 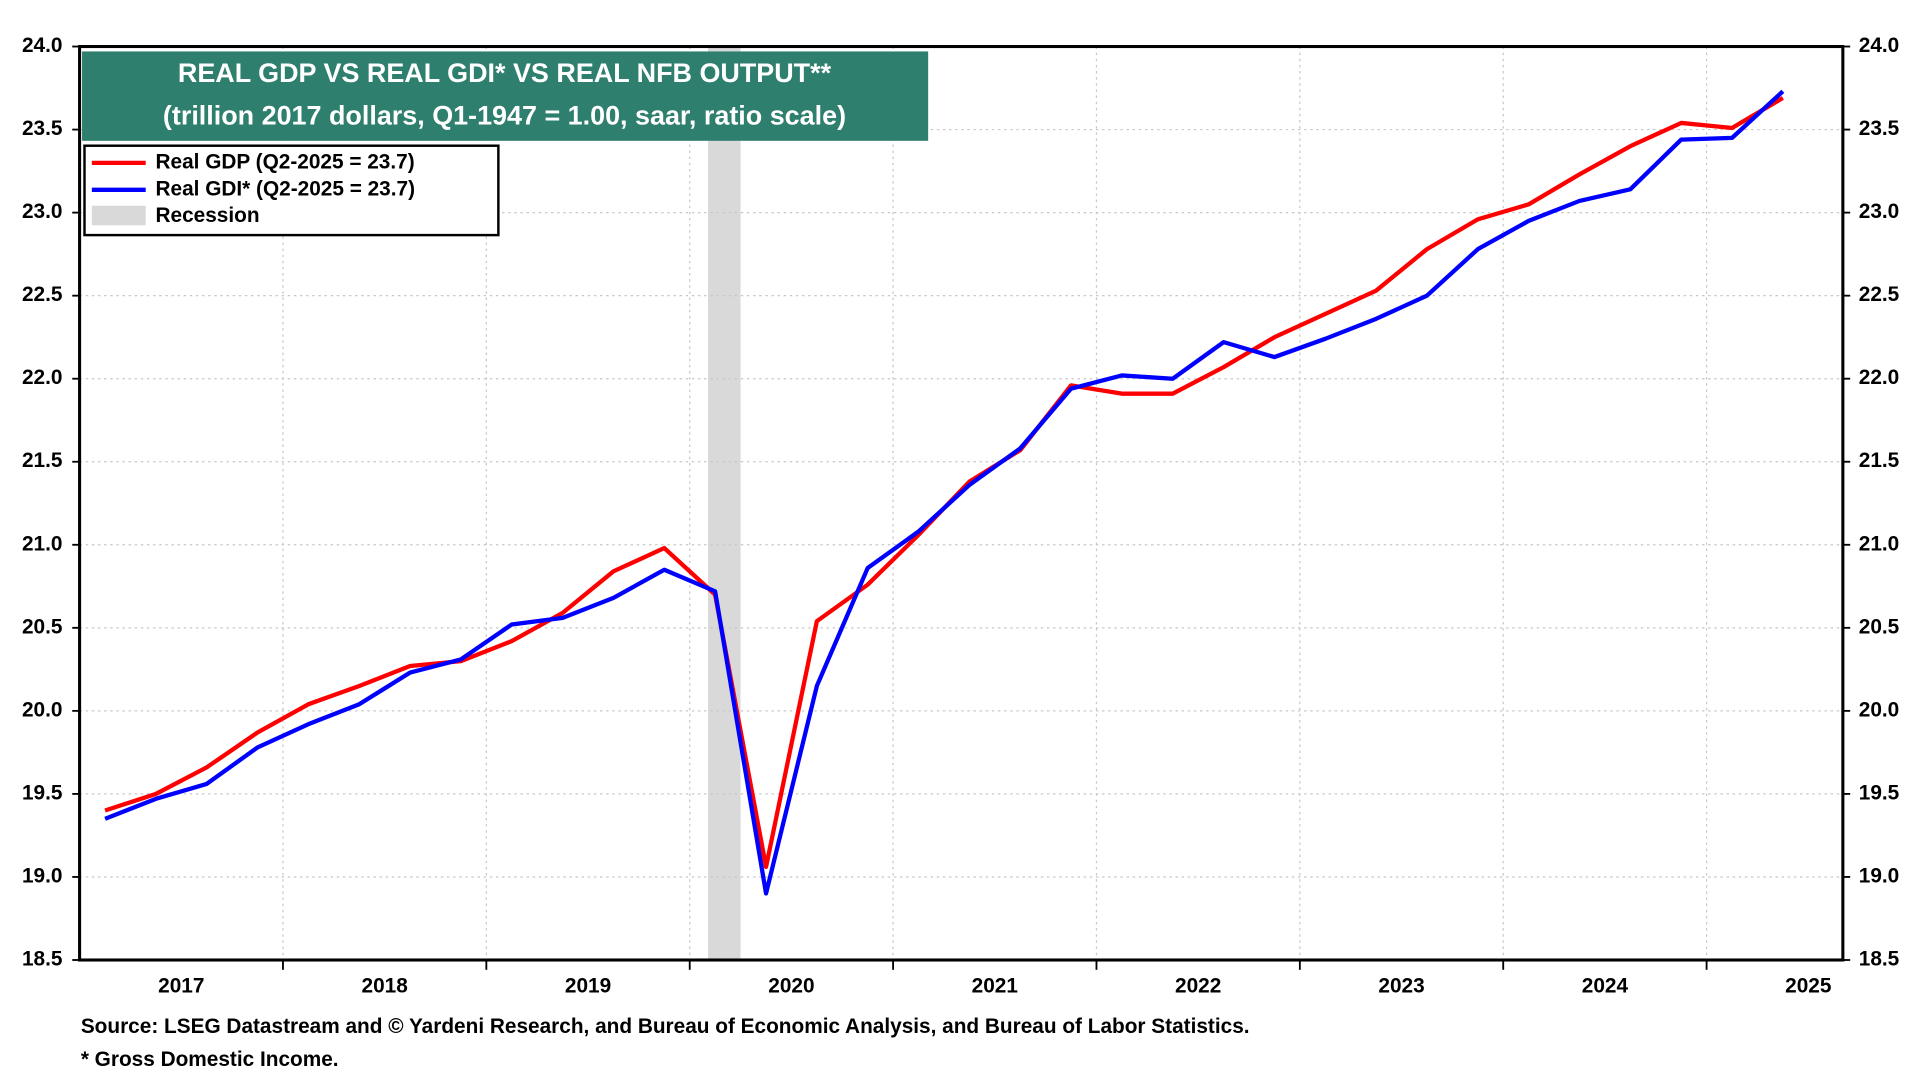 I want to click on x-tick-label: 2025, so click(x=1808, y=985).